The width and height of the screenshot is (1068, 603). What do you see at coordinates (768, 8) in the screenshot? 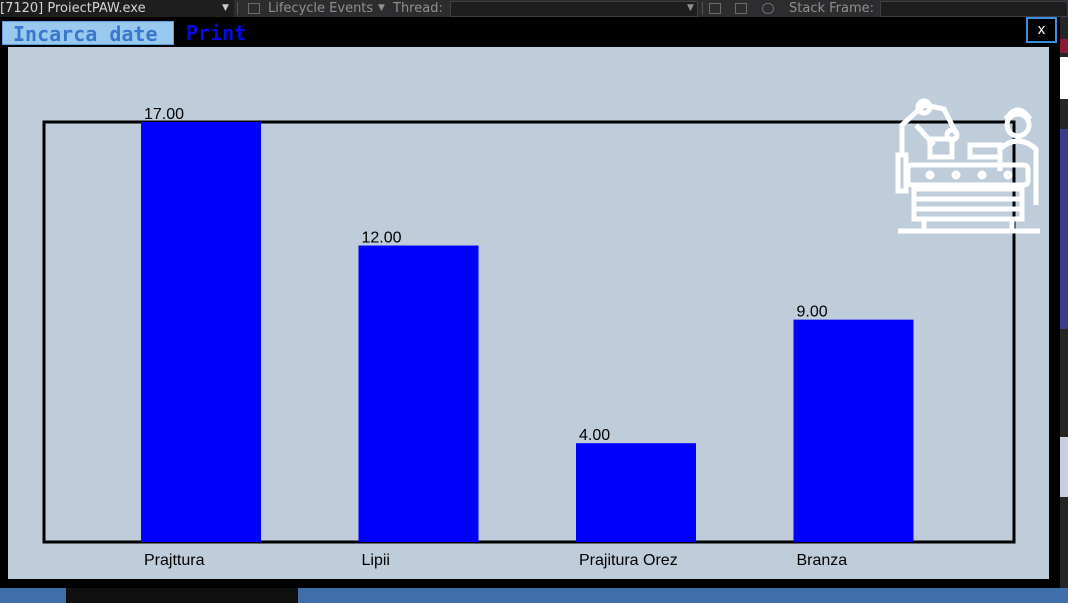
I see `stack-icon` at bounding box center [768, 8].